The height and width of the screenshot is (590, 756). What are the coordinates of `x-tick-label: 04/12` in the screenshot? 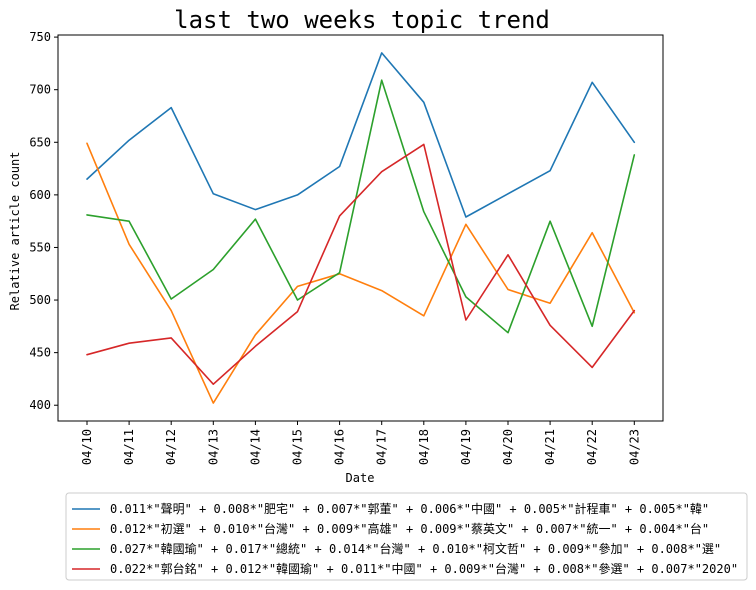 It's located at (171, 447).